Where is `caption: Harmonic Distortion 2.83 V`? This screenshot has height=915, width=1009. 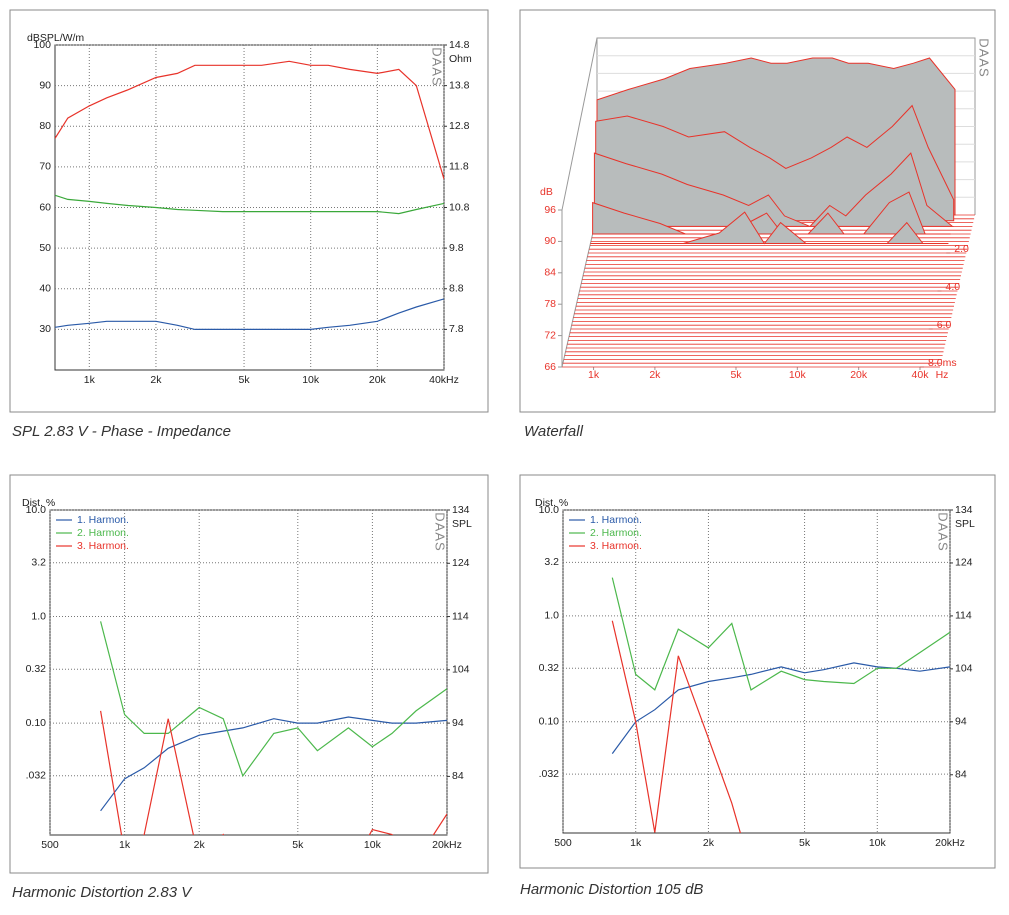
caption: Harmonic Distortion 2.83 V is located at coordinates (102, 892).